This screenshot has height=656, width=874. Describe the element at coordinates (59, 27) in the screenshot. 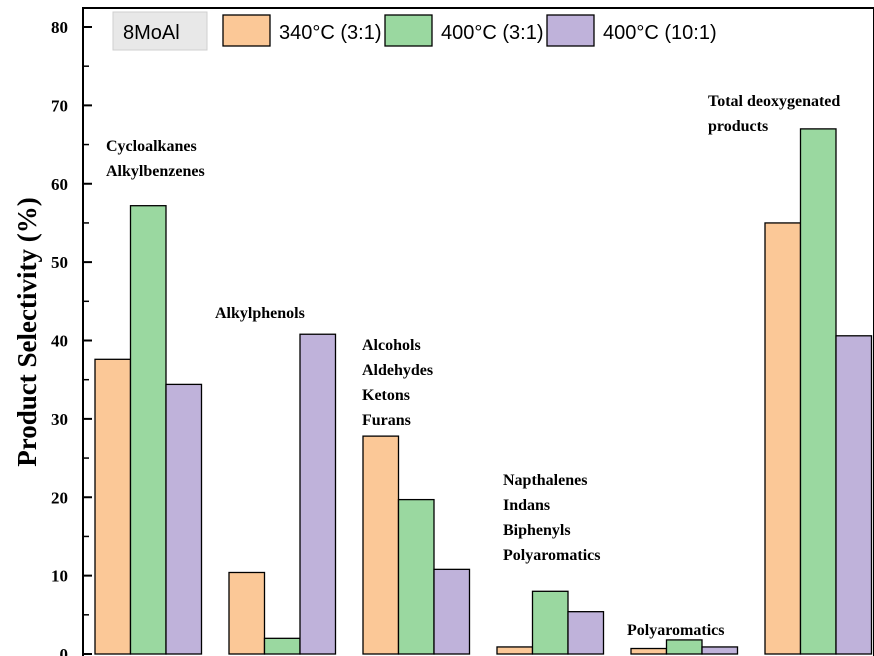

I see `y-tick-label: 80` at that location.